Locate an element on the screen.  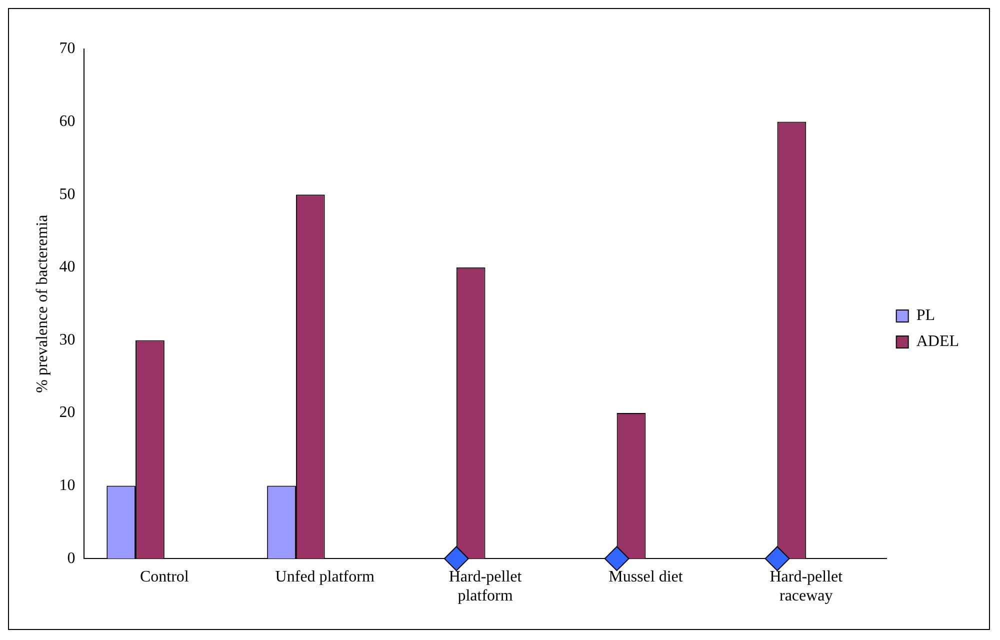
y-tick-label: 0 is located at coordinates (71, 558).